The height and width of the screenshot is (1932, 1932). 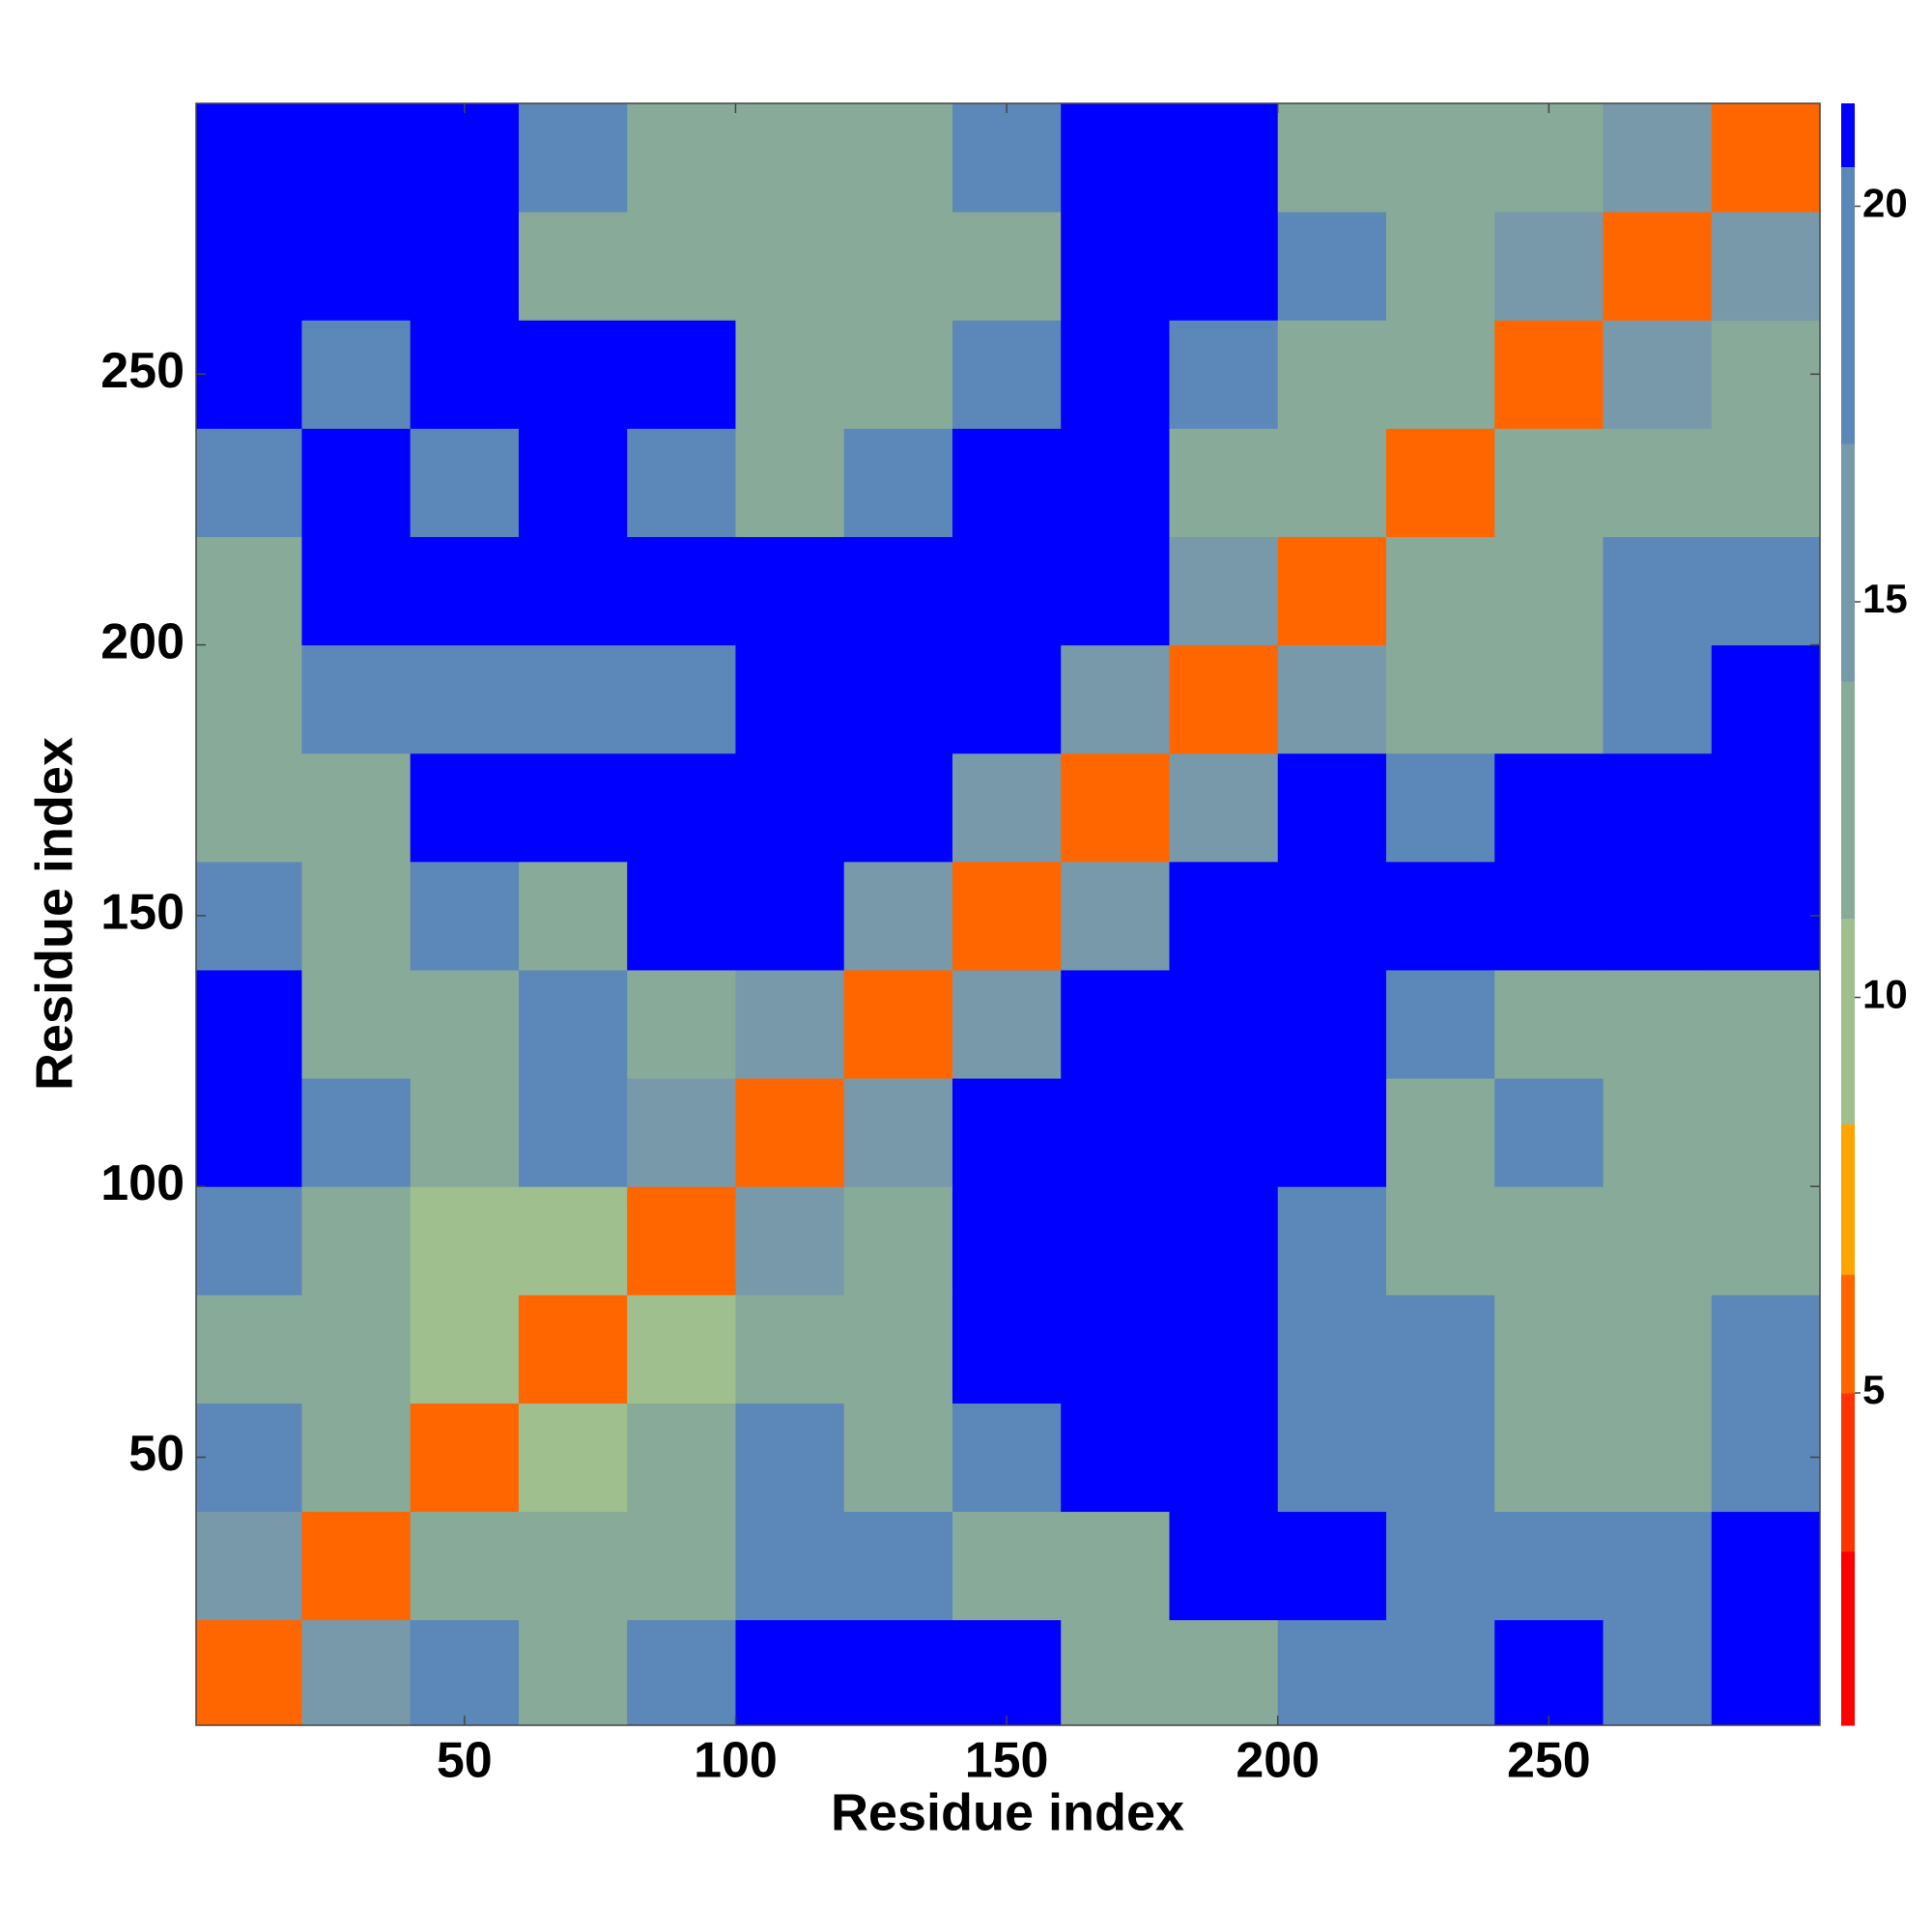 What do you see at coordinates (156, 1454) in the screenshot?
I see `y-tick-label: 50` at bounding box center [156, 1454].